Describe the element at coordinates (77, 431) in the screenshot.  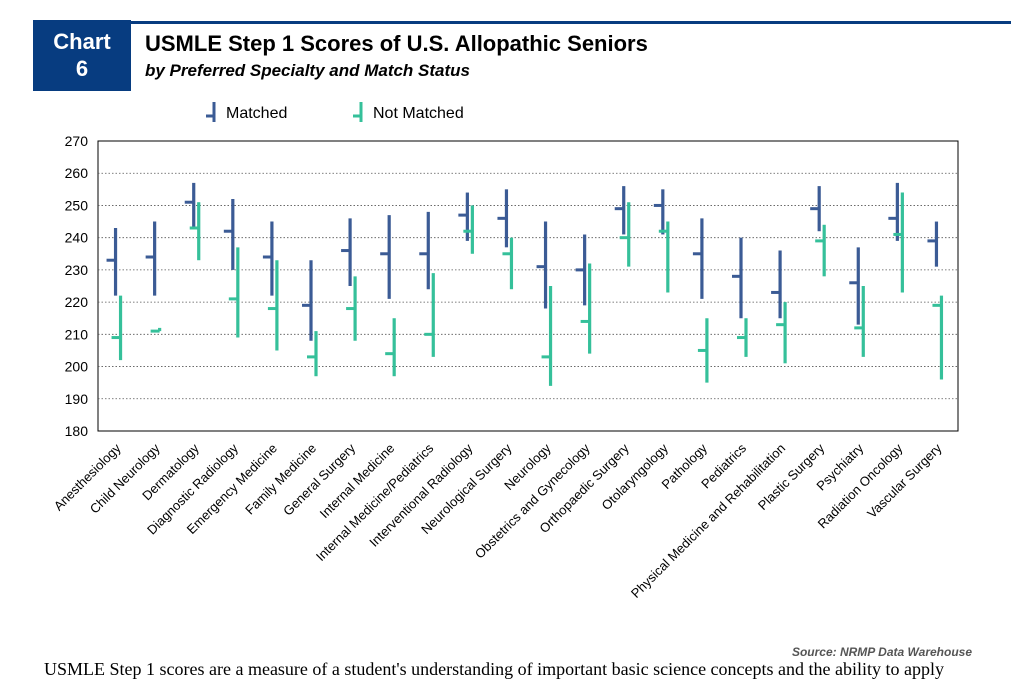
I see `y-tick-label: 180` at that location.